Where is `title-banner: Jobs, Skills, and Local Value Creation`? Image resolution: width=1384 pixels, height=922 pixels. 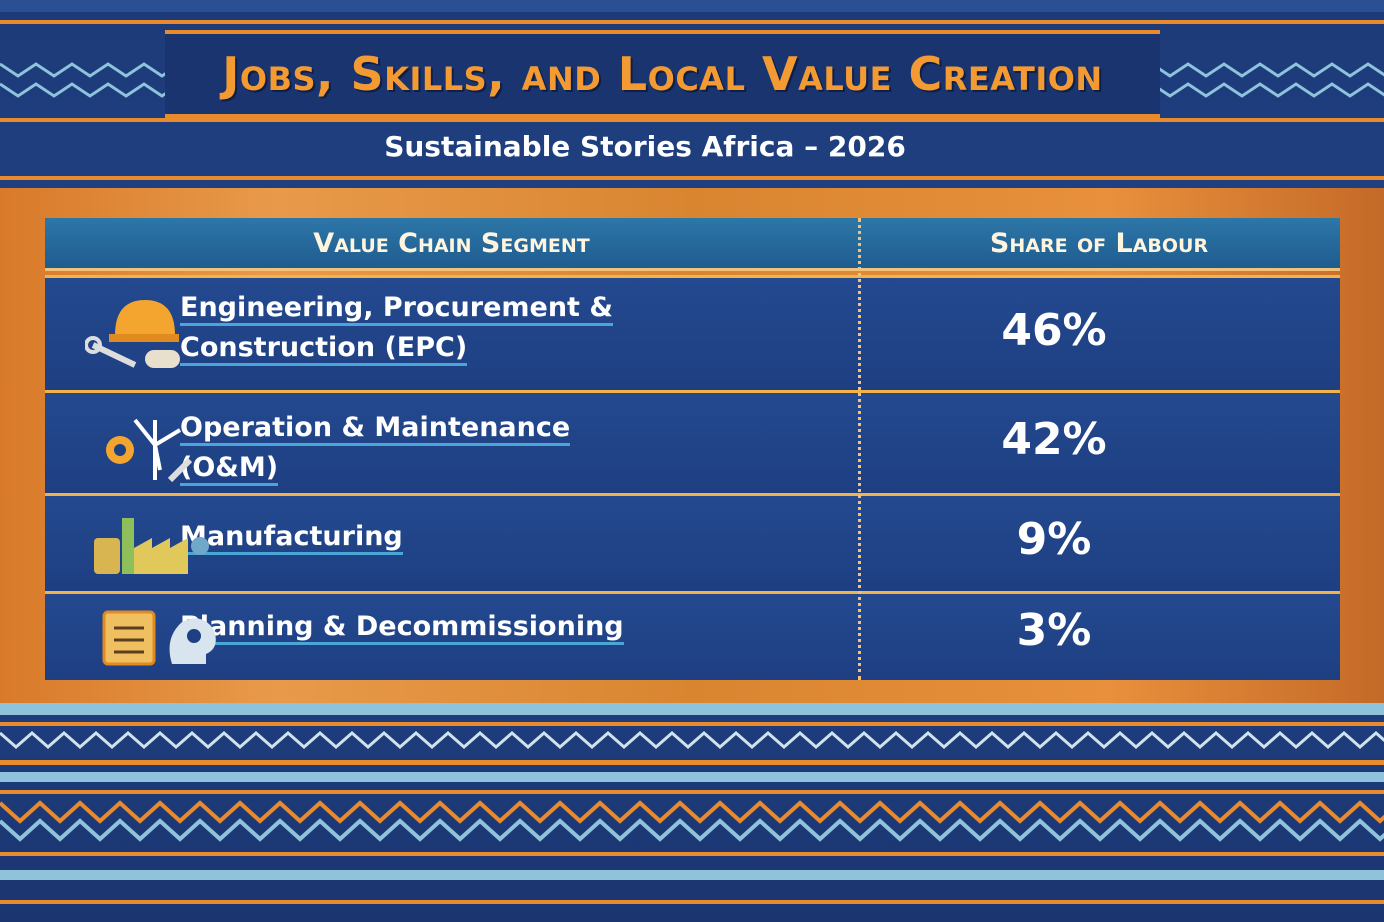
title-banner: Jobs, Skills, and Local Value Creation is located at coordinates (662, 74).